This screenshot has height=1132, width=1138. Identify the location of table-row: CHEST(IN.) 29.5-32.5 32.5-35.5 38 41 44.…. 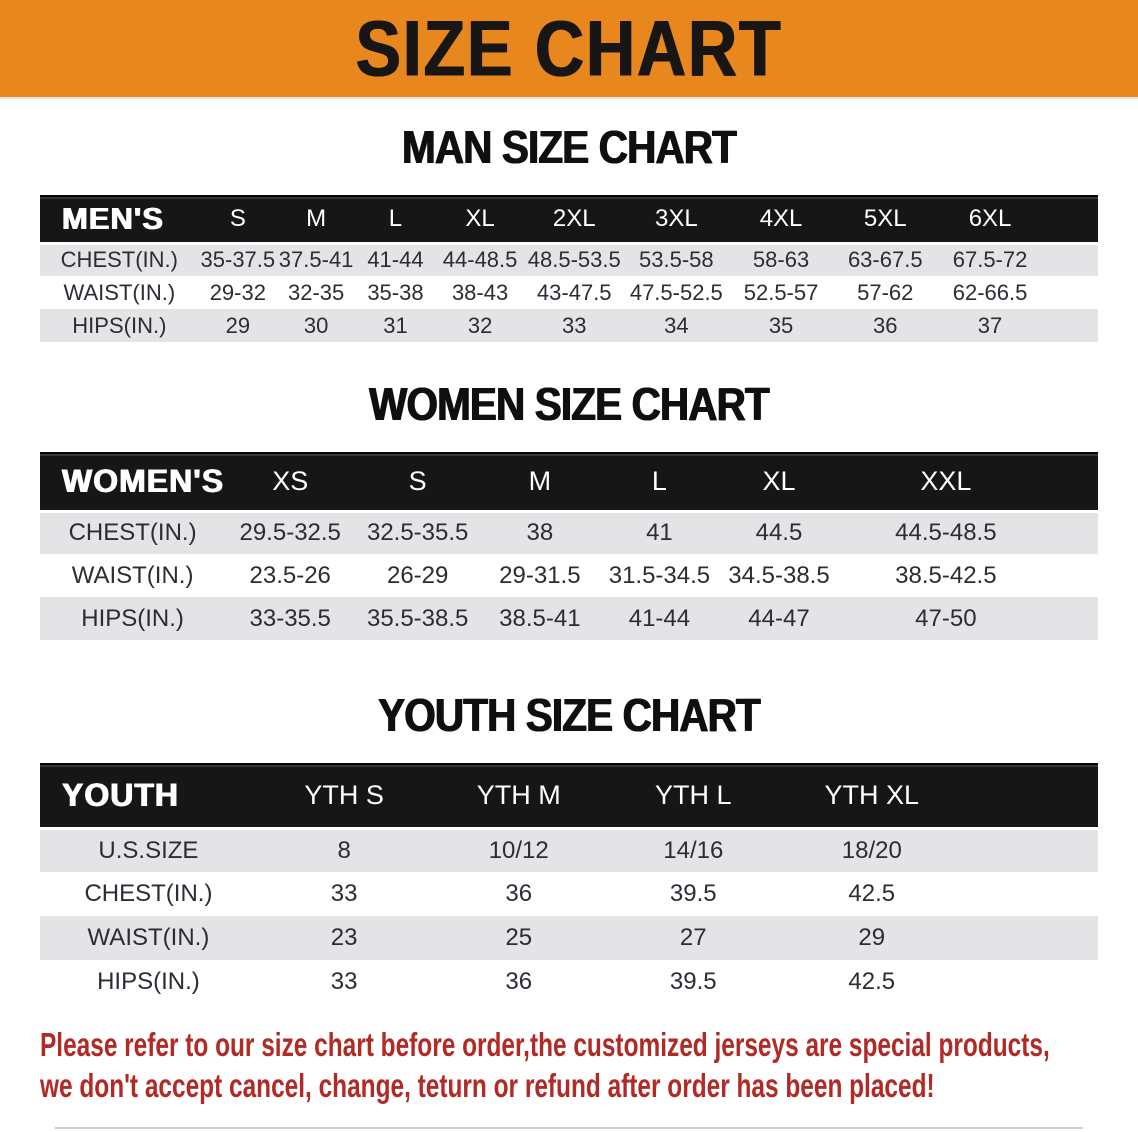
(569, 531).